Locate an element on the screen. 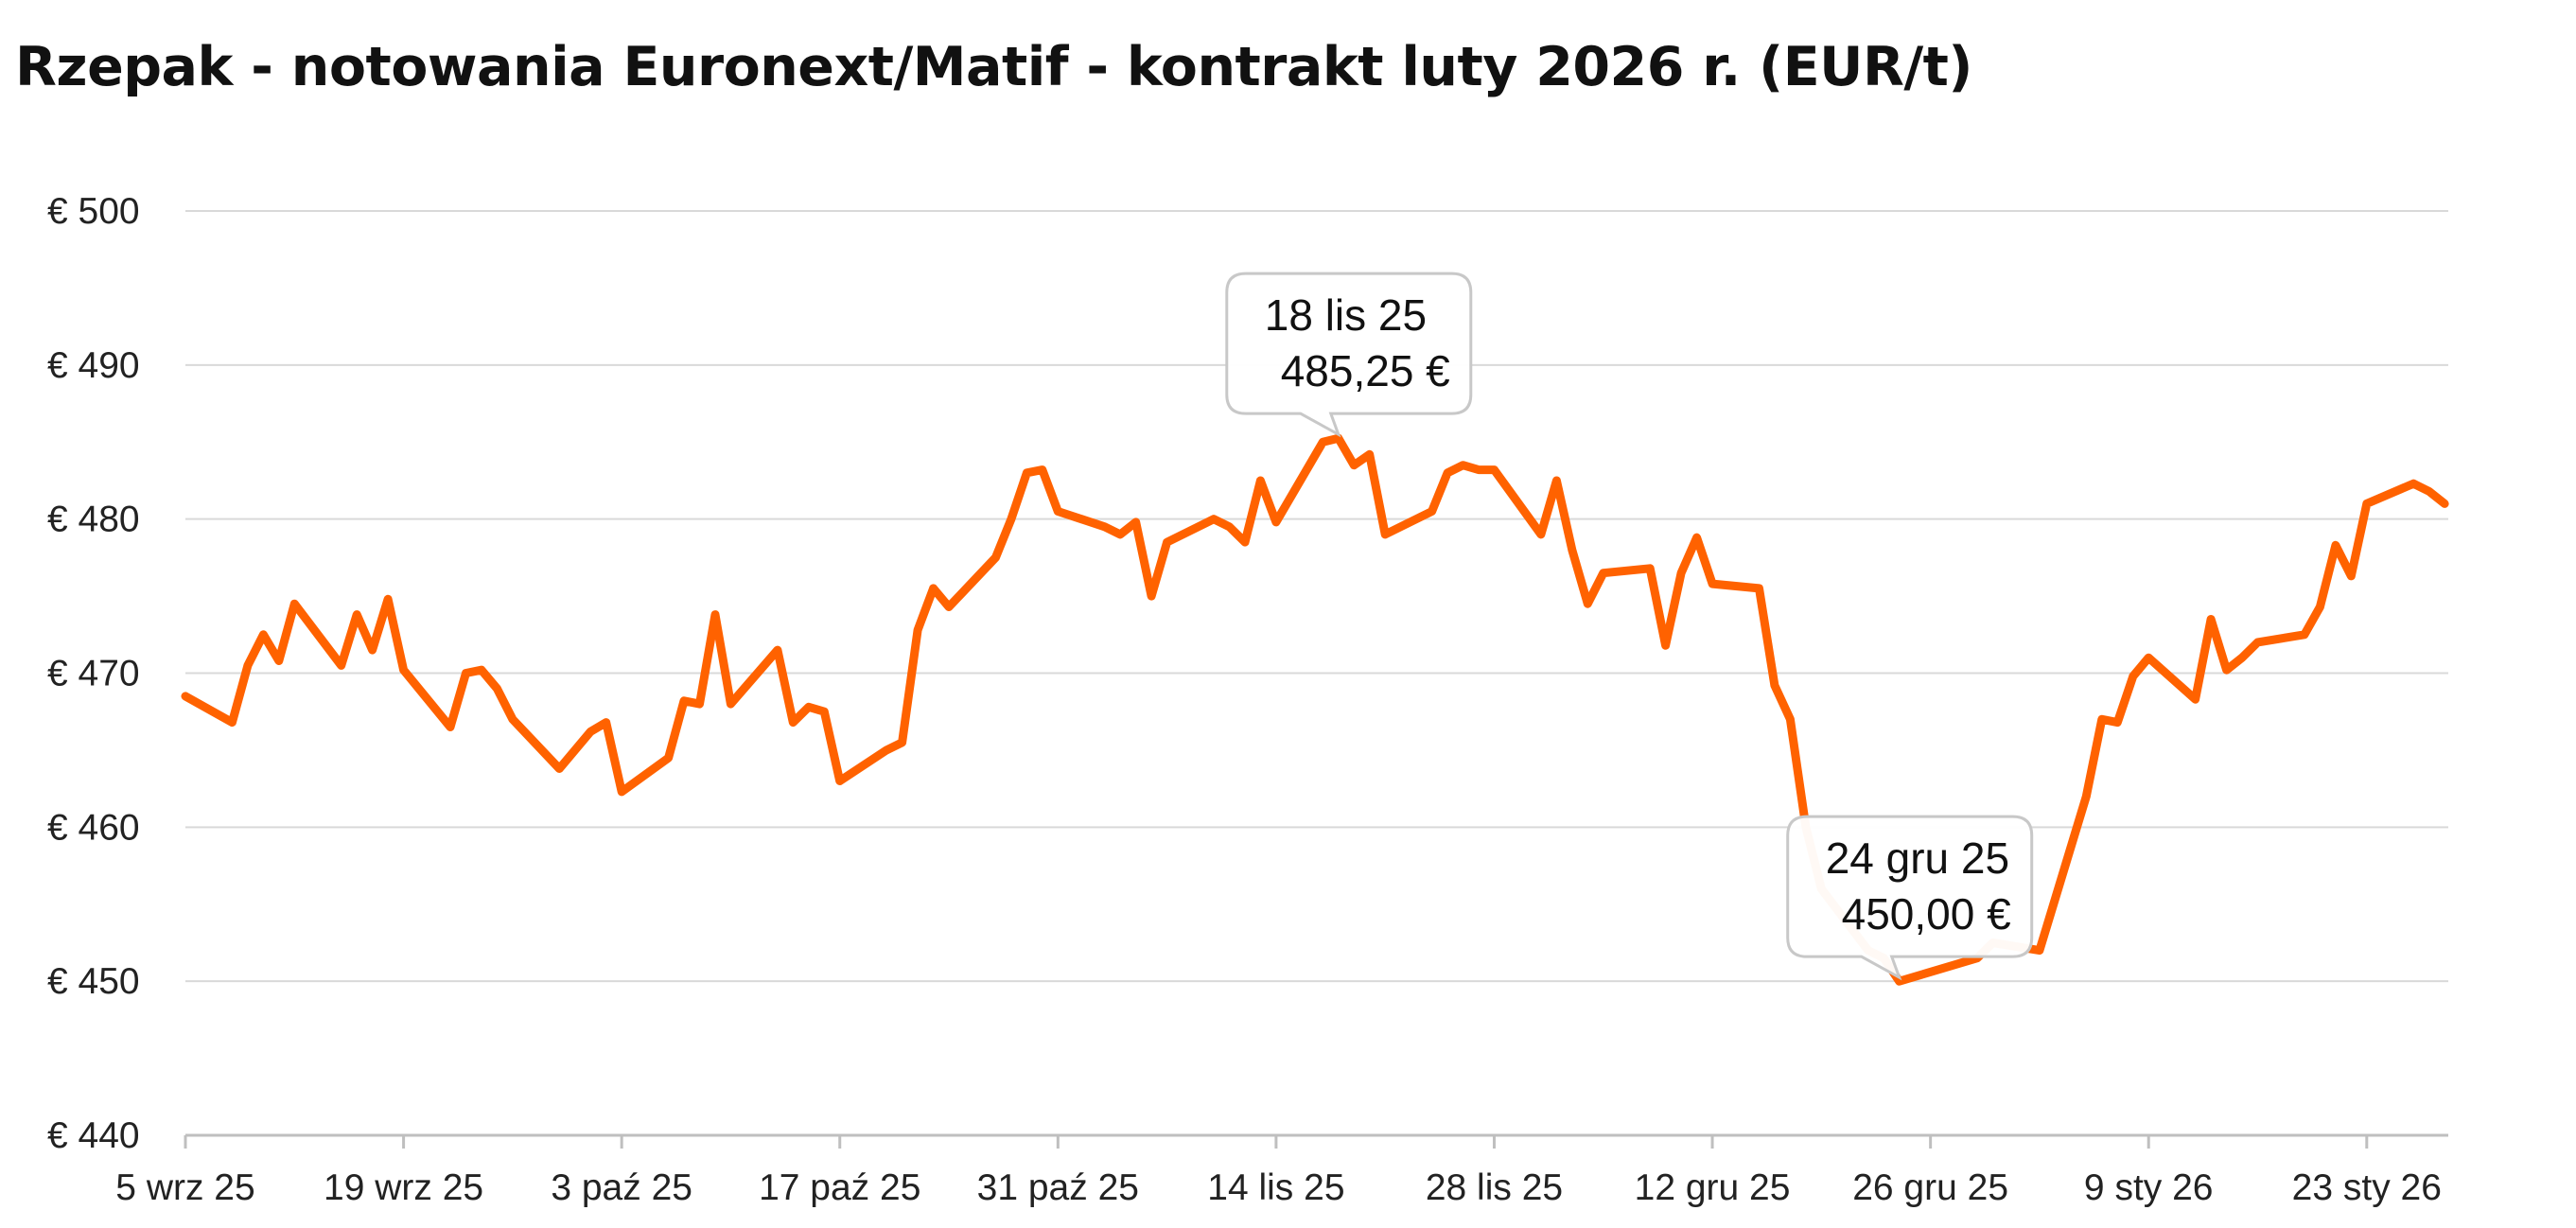 Image resolution: width=2576 pixels, height=1228 pixels. y-tick-label: € 470 is located at coordinates (94, 674).